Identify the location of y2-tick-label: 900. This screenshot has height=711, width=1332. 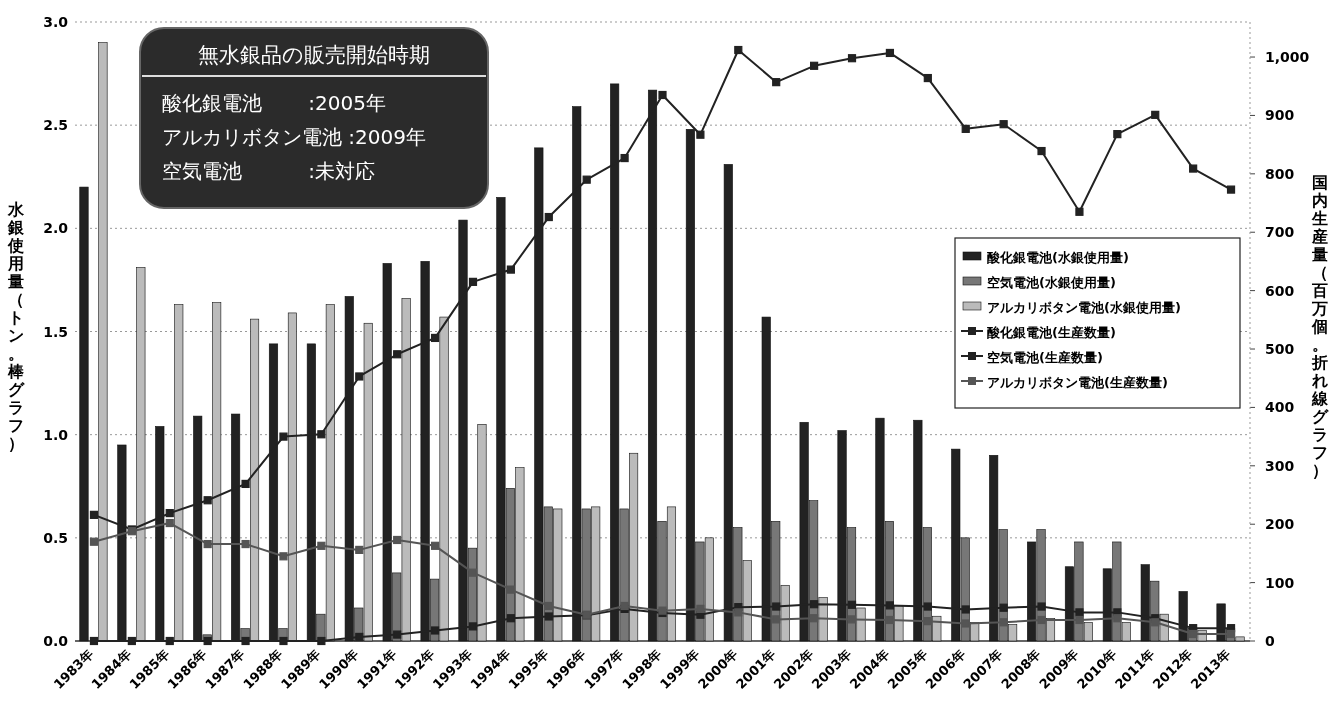
(1280, 115).